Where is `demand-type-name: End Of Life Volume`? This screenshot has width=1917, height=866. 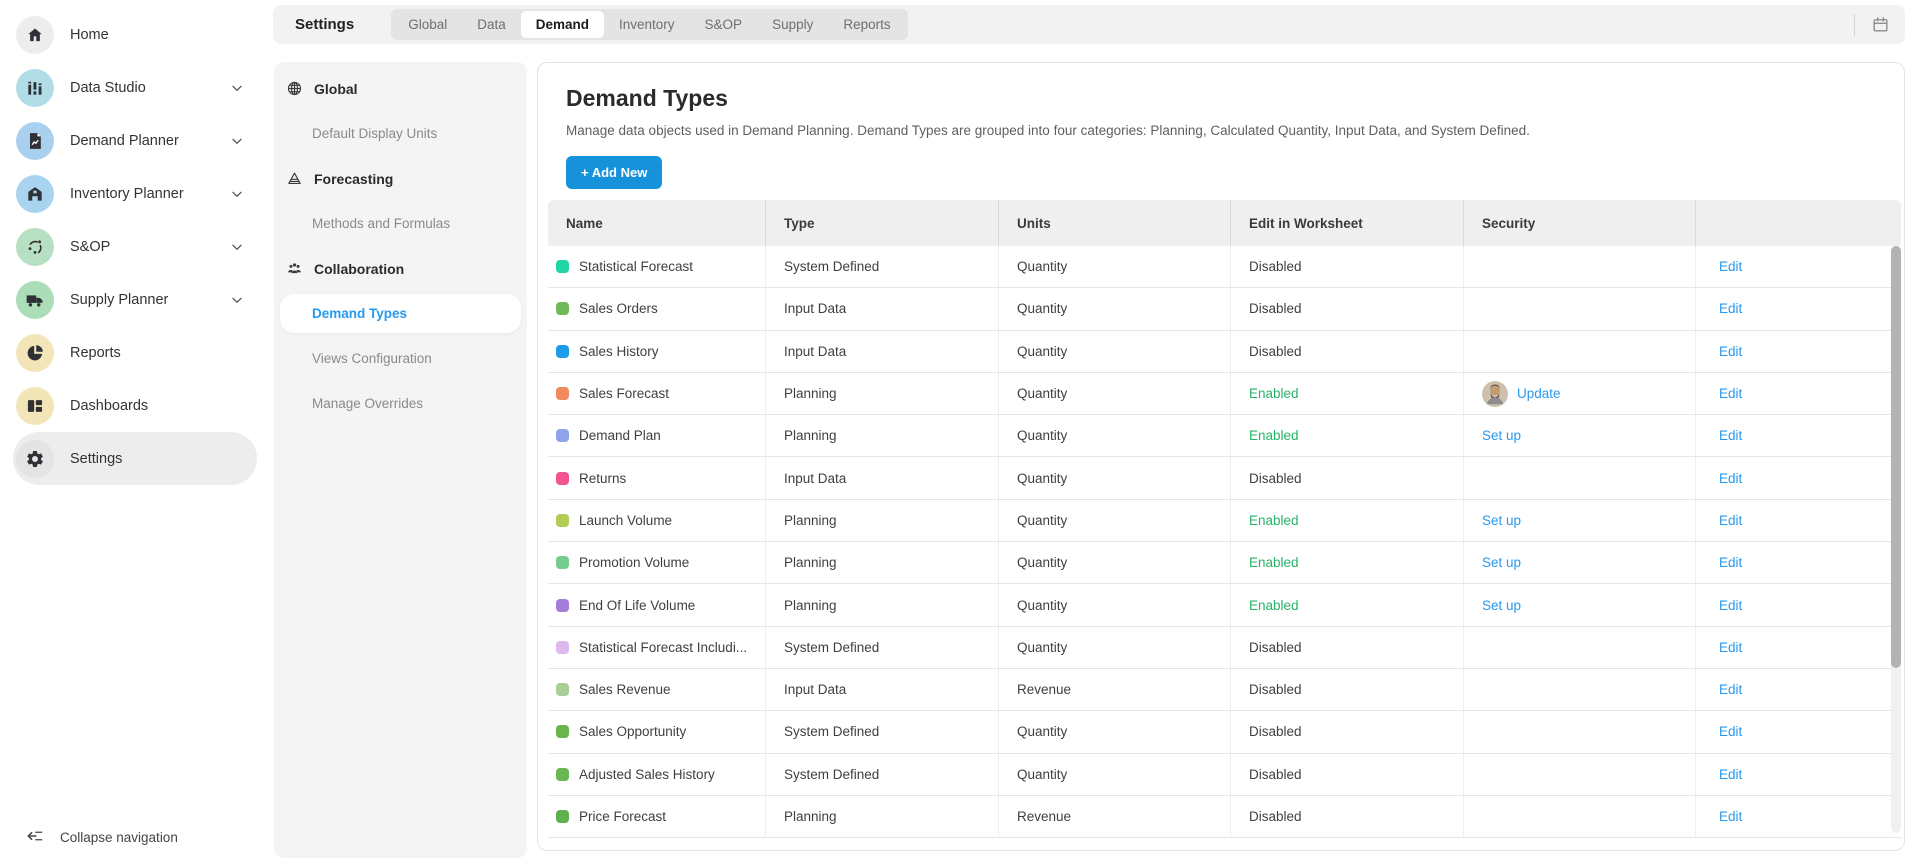 demand-type-name: End Of Life Volume is located at coordinates (637, 605).